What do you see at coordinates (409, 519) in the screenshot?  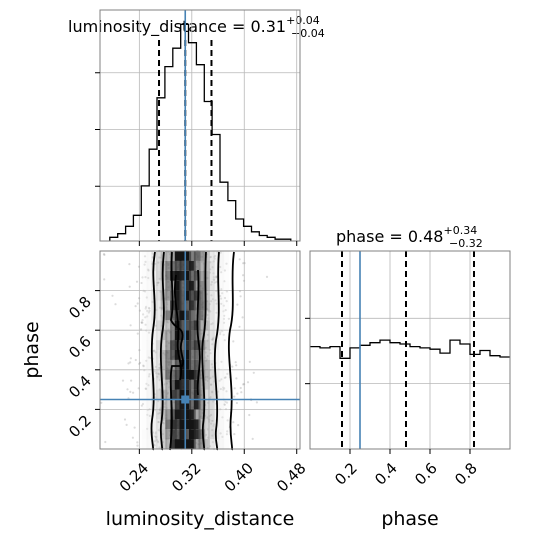 I see `xlabel-phase: phase` at bounding box center [409, 519].